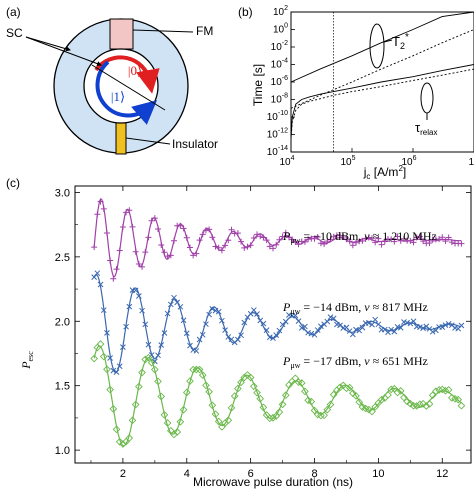 This screenshot has width=474, height=493. What do you see at coordinates (279, 99) in the screenshot?
I see `panel-b-ytick-label: 10⁻⁸` at bounding box center [279, 99].